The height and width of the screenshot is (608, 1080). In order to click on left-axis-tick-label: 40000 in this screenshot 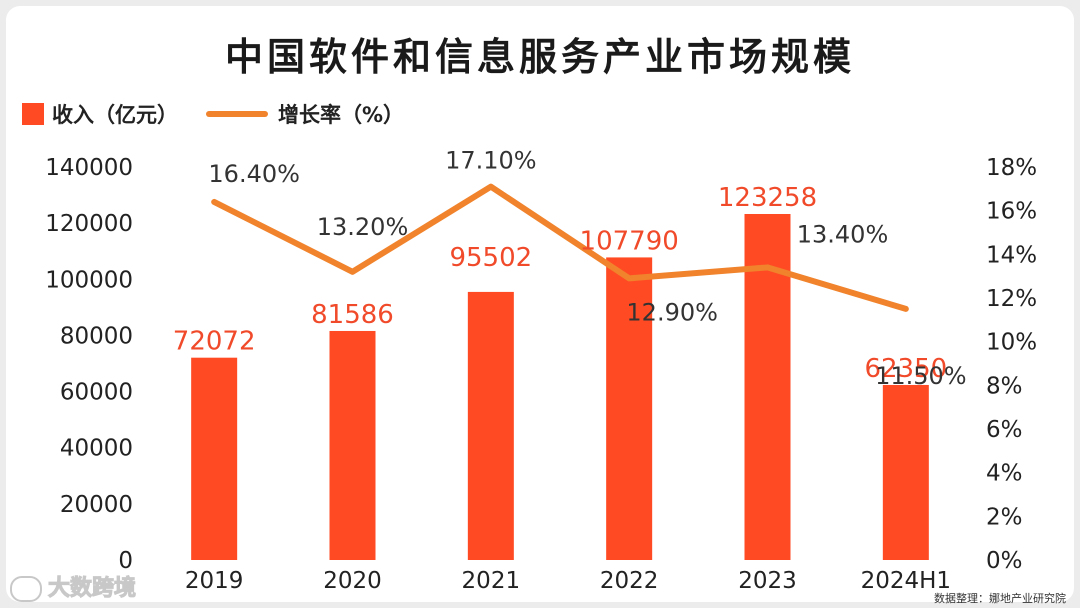, I will do `click(96, 449)`.